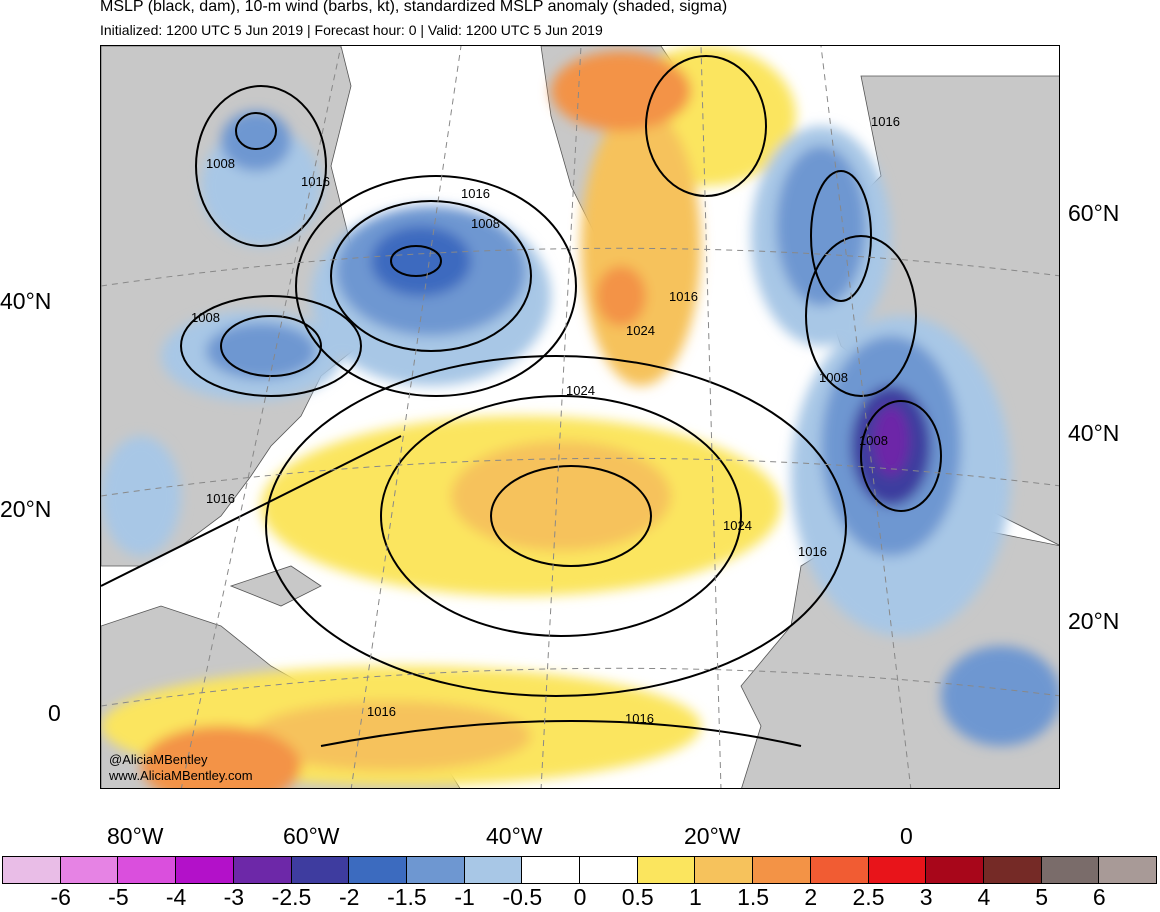  What do you see at coordinates (712, 836) in the screenshot?
I see `lon-label: 20°W` at bounding box center [712, 836].